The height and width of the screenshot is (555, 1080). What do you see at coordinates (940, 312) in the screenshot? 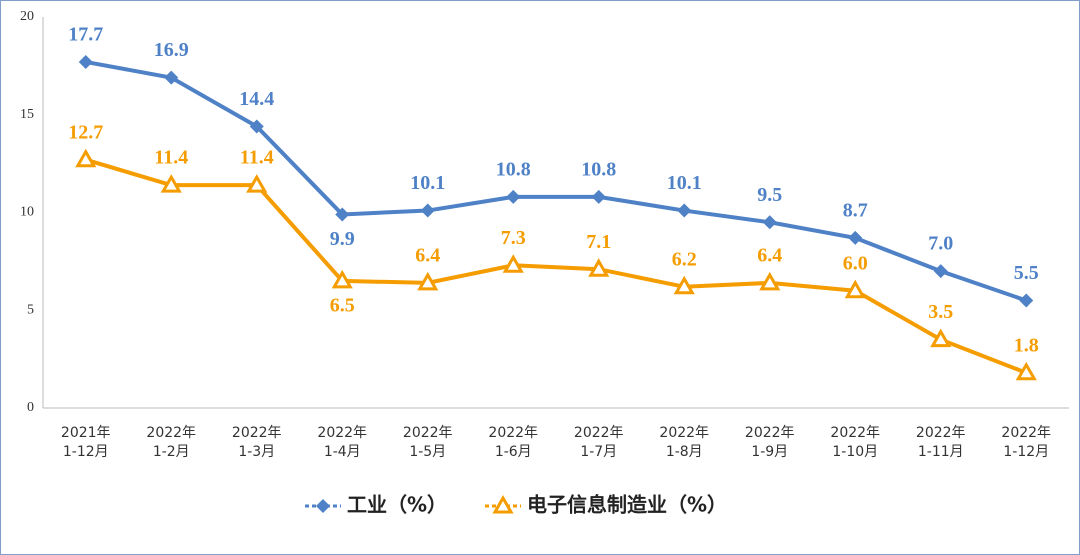
I see `value-label: 3.5` at bounding box center [940, 312].